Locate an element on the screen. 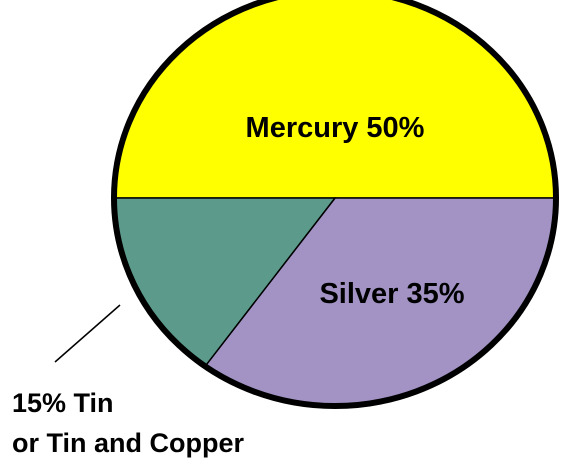  leader-line is located at coordinates (87, 333).